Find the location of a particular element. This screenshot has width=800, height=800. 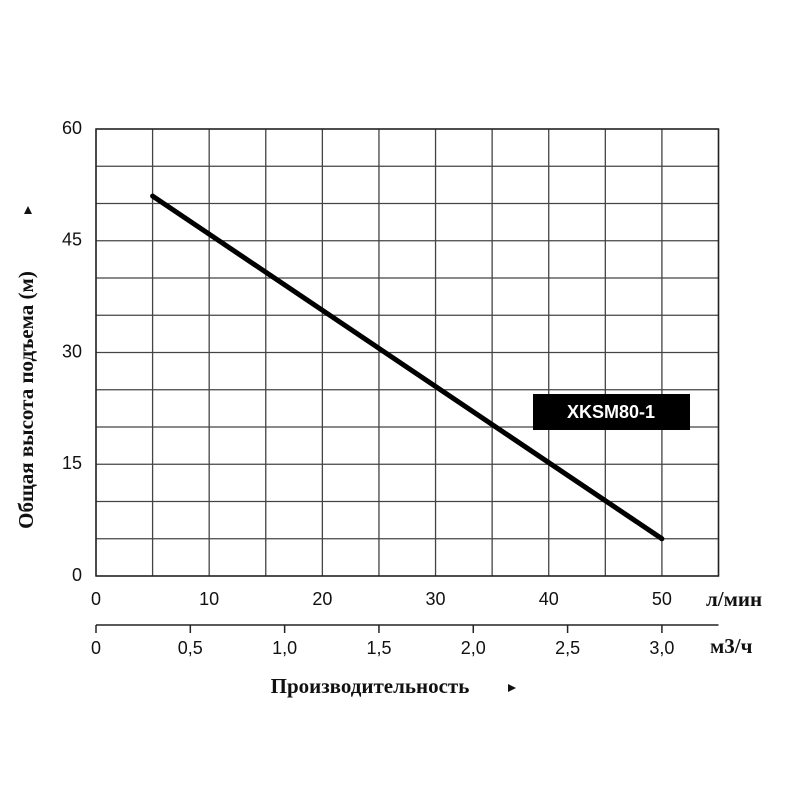

x2-unit: м3/ч is located at coordinates (731, 646).